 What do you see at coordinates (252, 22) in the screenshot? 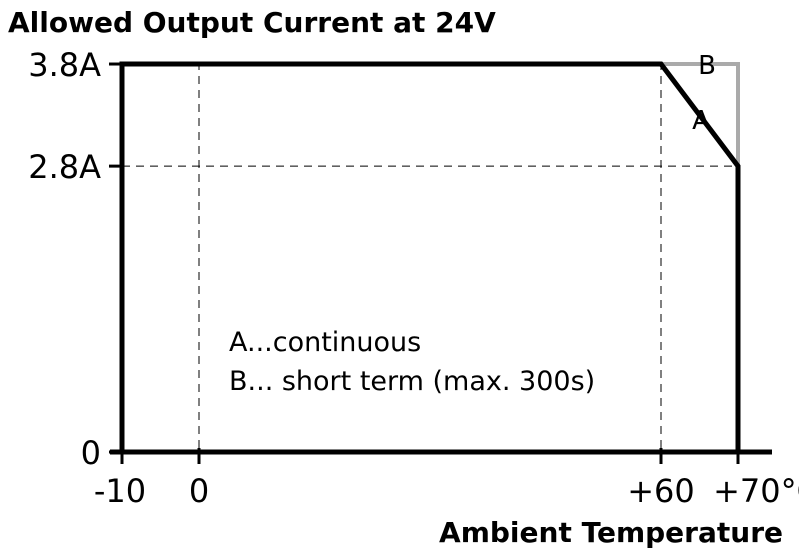
I see `chart-title: Allowed Output Current at 24V` at bounding box center [252, 22].